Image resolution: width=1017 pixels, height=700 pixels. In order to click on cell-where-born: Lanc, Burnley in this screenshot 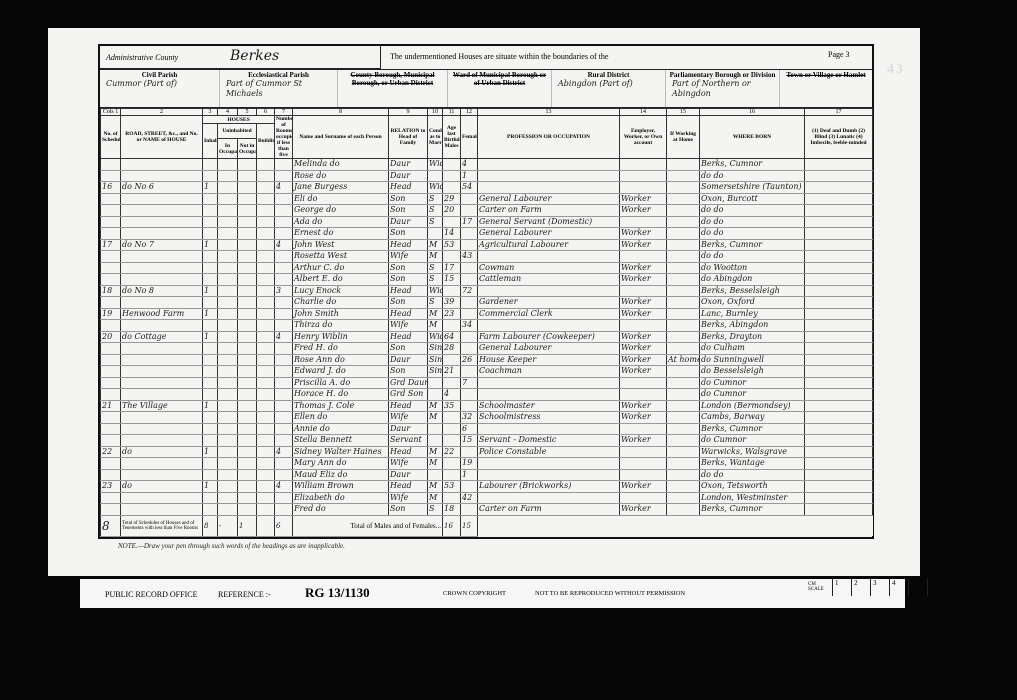, I will do `click(752, 313)`.